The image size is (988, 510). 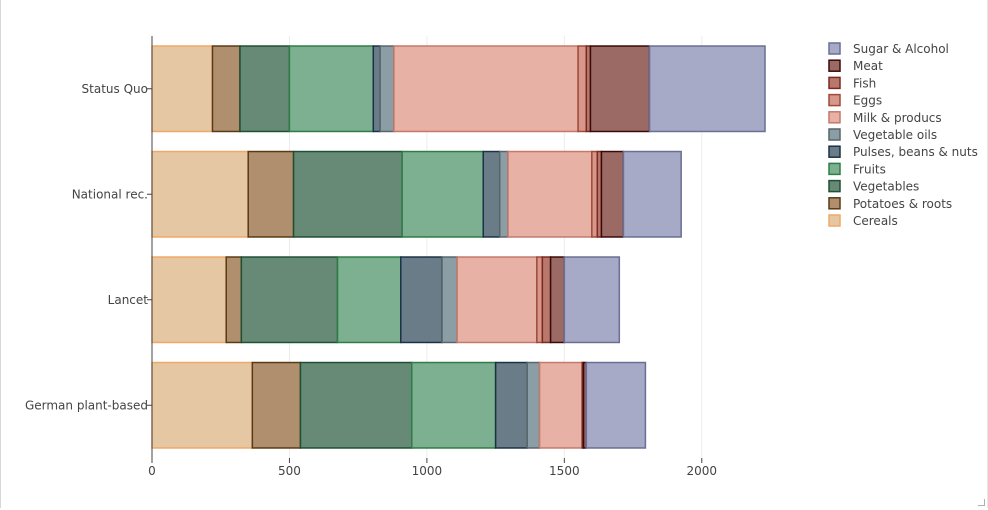 I want to click on legend-item: Milk & producs, so click(x=885, y=118).